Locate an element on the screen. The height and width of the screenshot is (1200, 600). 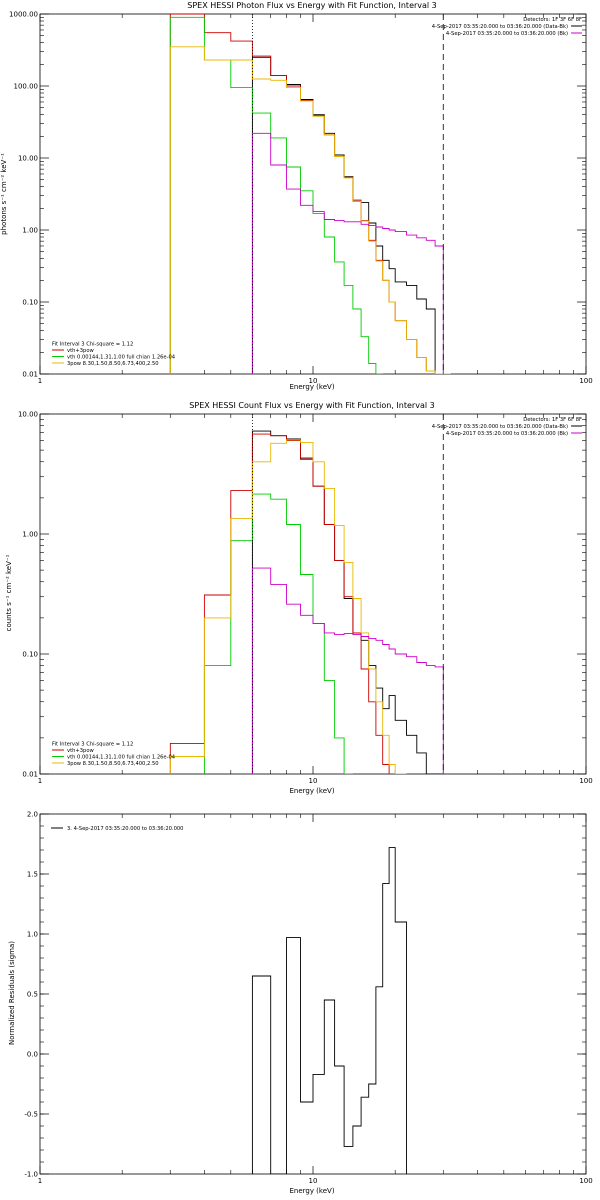
series-line-residuals is located at coordinates (329, 1010).